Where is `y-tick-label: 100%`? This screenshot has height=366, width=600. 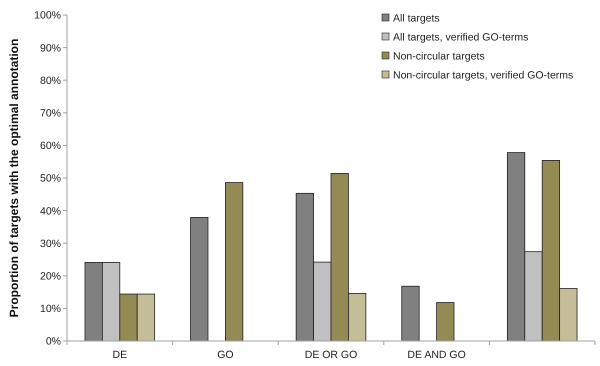
y-tick-label: 100% is located at coordinates (47, 16).